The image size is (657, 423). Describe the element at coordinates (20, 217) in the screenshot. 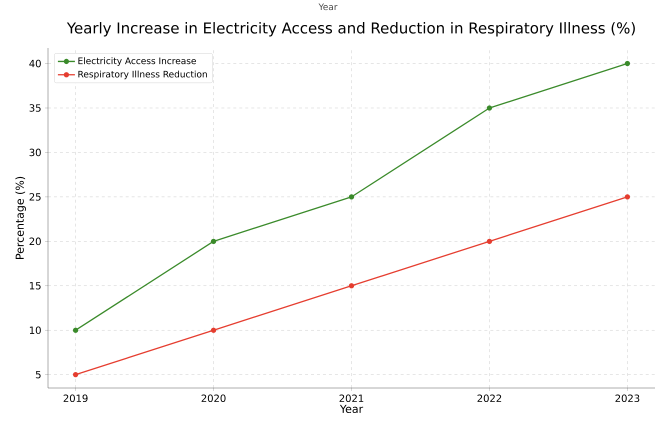

I see `y-axis-title: Percentage (%)` at that location.